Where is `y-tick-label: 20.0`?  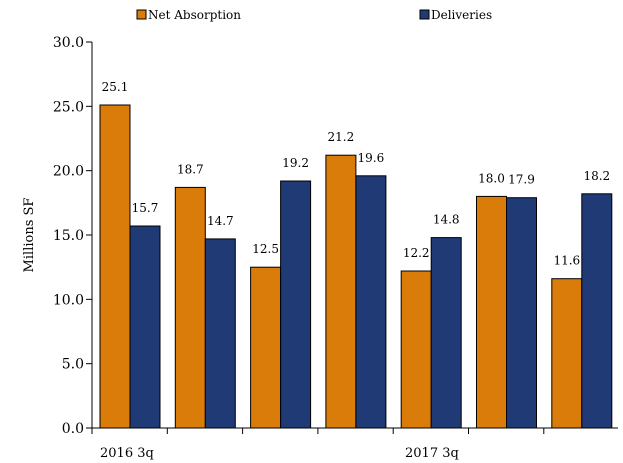 y-tick-label: 20.0 is located at coordinates (68, 172).